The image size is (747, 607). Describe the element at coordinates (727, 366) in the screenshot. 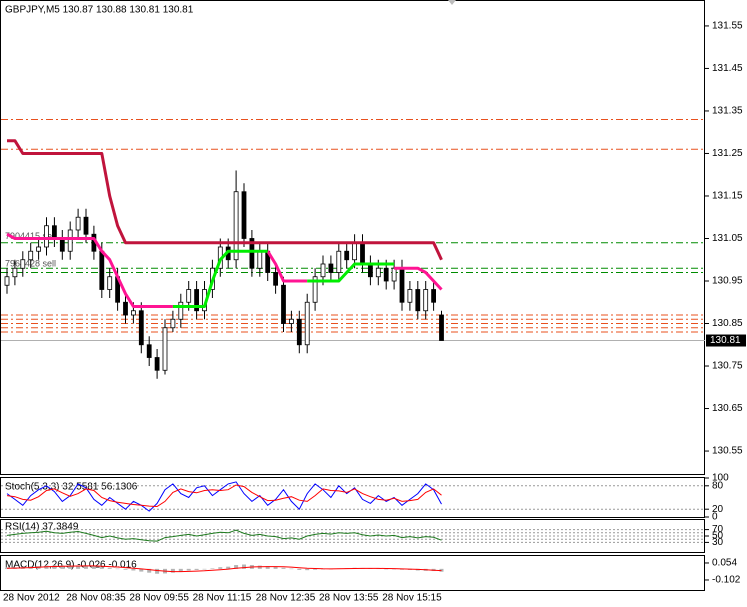

I see `y-tick-label: 130.75` at that location.